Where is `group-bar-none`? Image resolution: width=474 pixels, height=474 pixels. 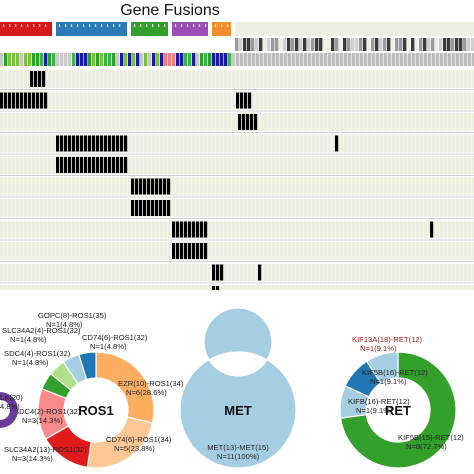
group-bar-none is located at coordinates (354, 29).